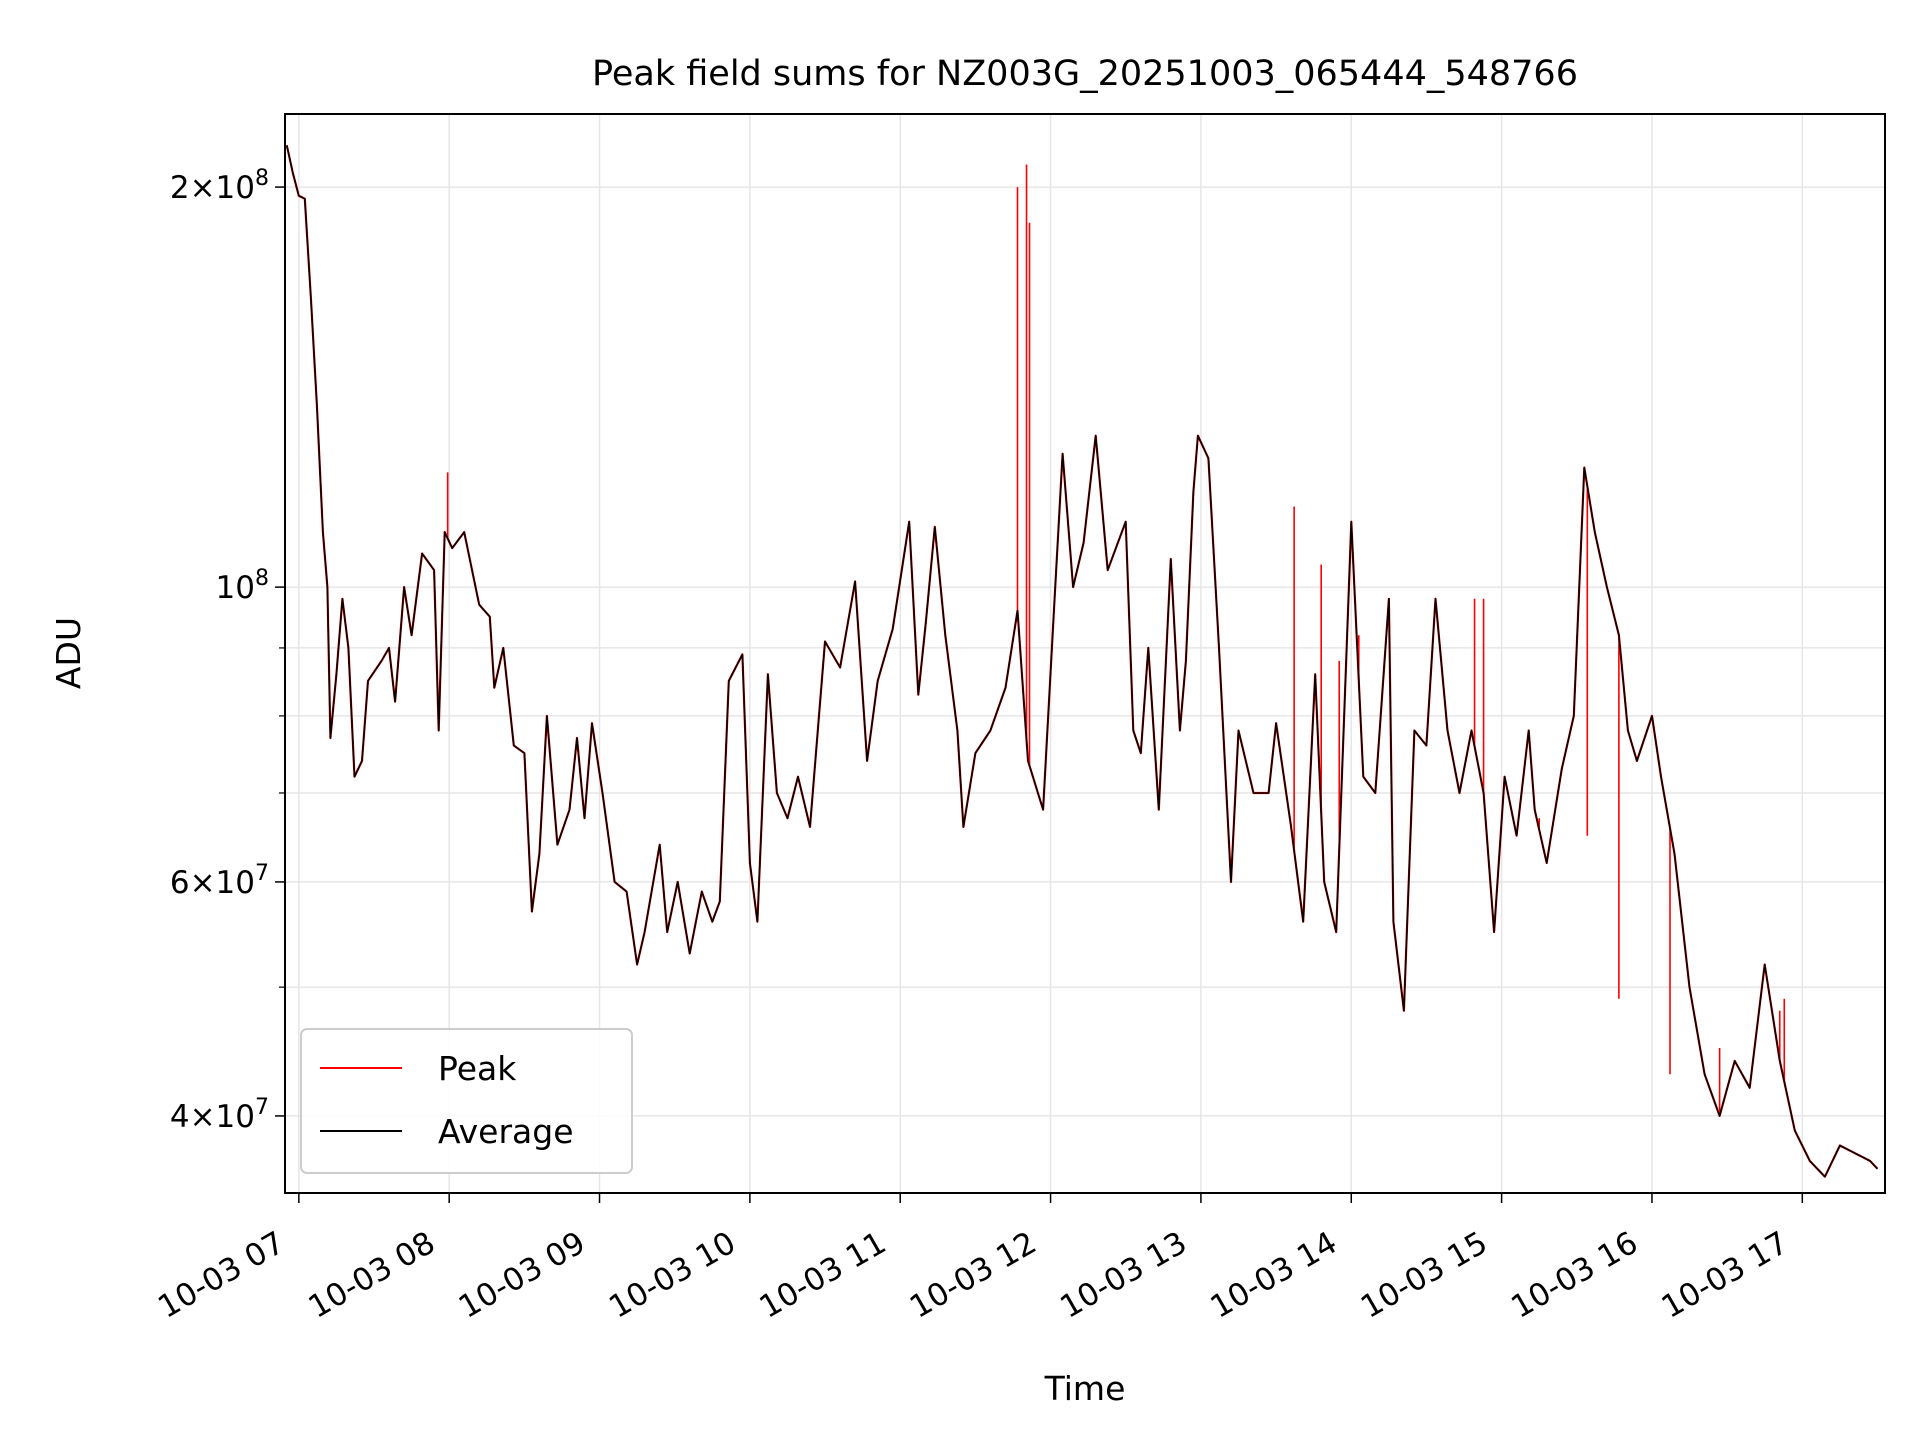 This screenshot has width=1920, height=1440. Describe the element at coordinates (477, 1068) in the screenshot. I see `legend-peak-label: Peak` at that location.